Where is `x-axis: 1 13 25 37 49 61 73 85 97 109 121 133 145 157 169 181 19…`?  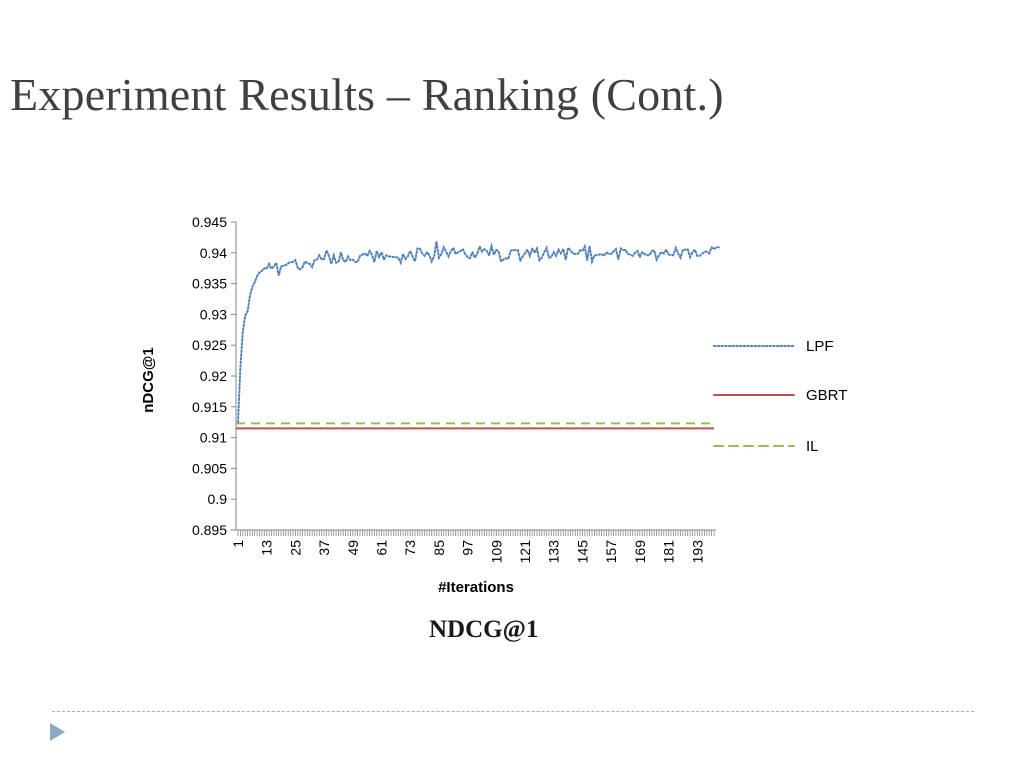
x-axis: 1 13 25 37 49 61 73 85 97 109 121 133 145 157 169 181 19… is located at coordinates (473, 546).